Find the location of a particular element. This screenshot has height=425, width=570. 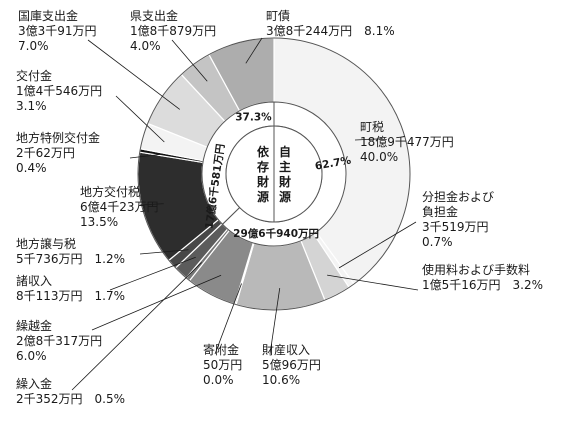

slice-label-12: 国庫支出金 3億3千91万円 7.0% is located at coordinates (57, 30).